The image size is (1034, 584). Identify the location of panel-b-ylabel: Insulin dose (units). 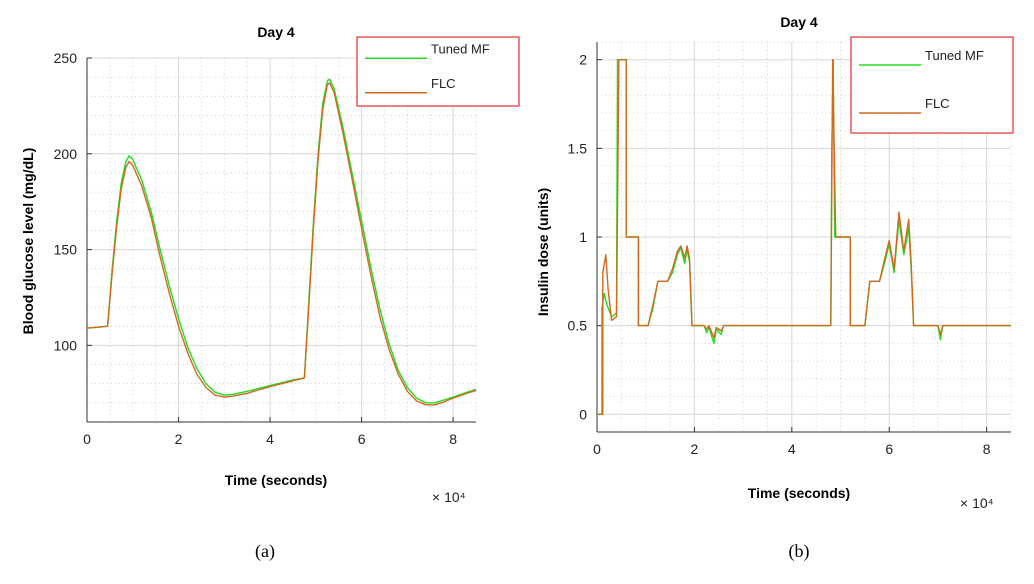
(543, 252).